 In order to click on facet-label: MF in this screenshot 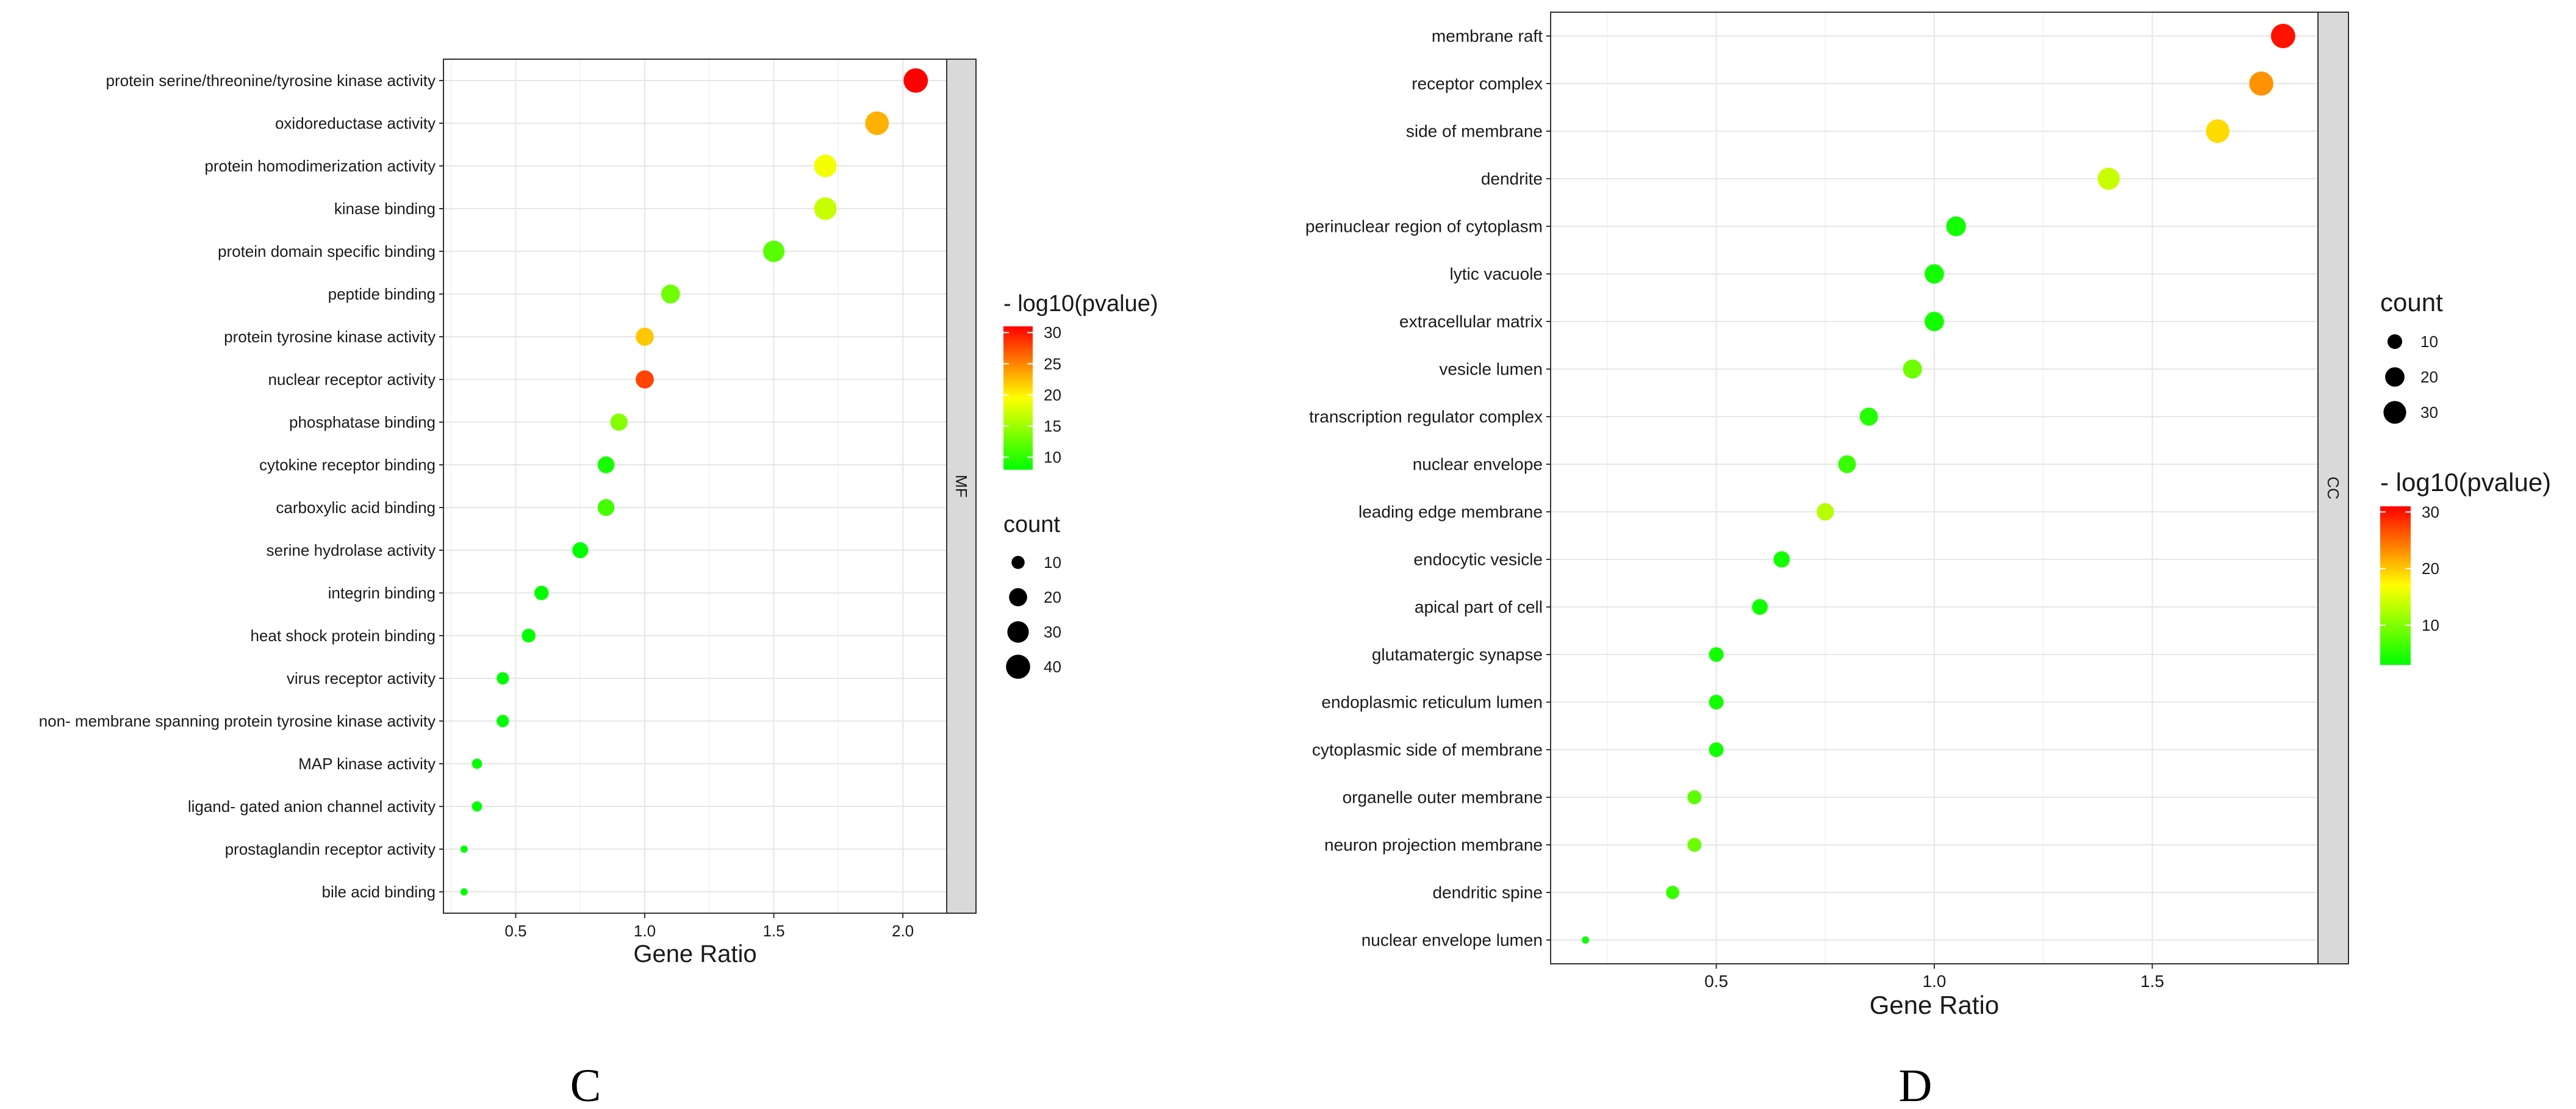, I will do `click(961, 486)`.